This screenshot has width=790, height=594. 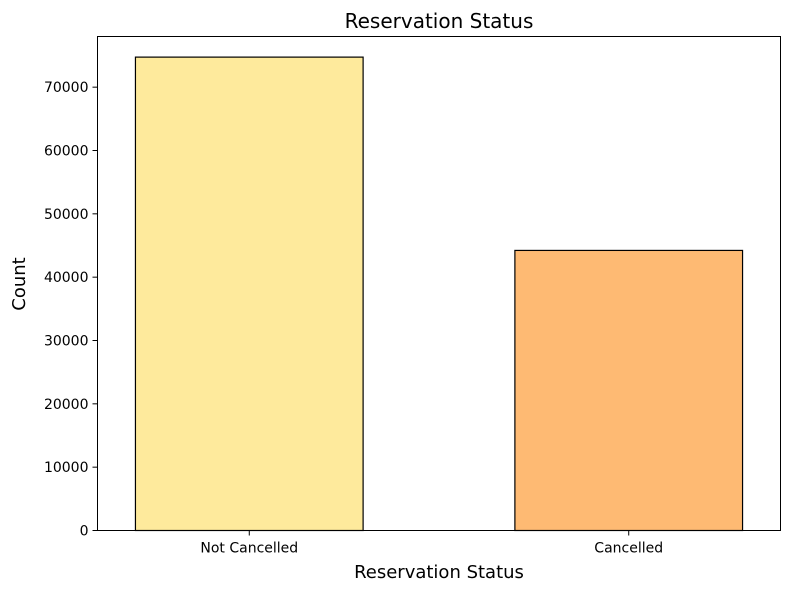 I want to click on y-axis: 0 10000 20000 30000 40000 50000 60000 70000, so click(x=71, y=310).